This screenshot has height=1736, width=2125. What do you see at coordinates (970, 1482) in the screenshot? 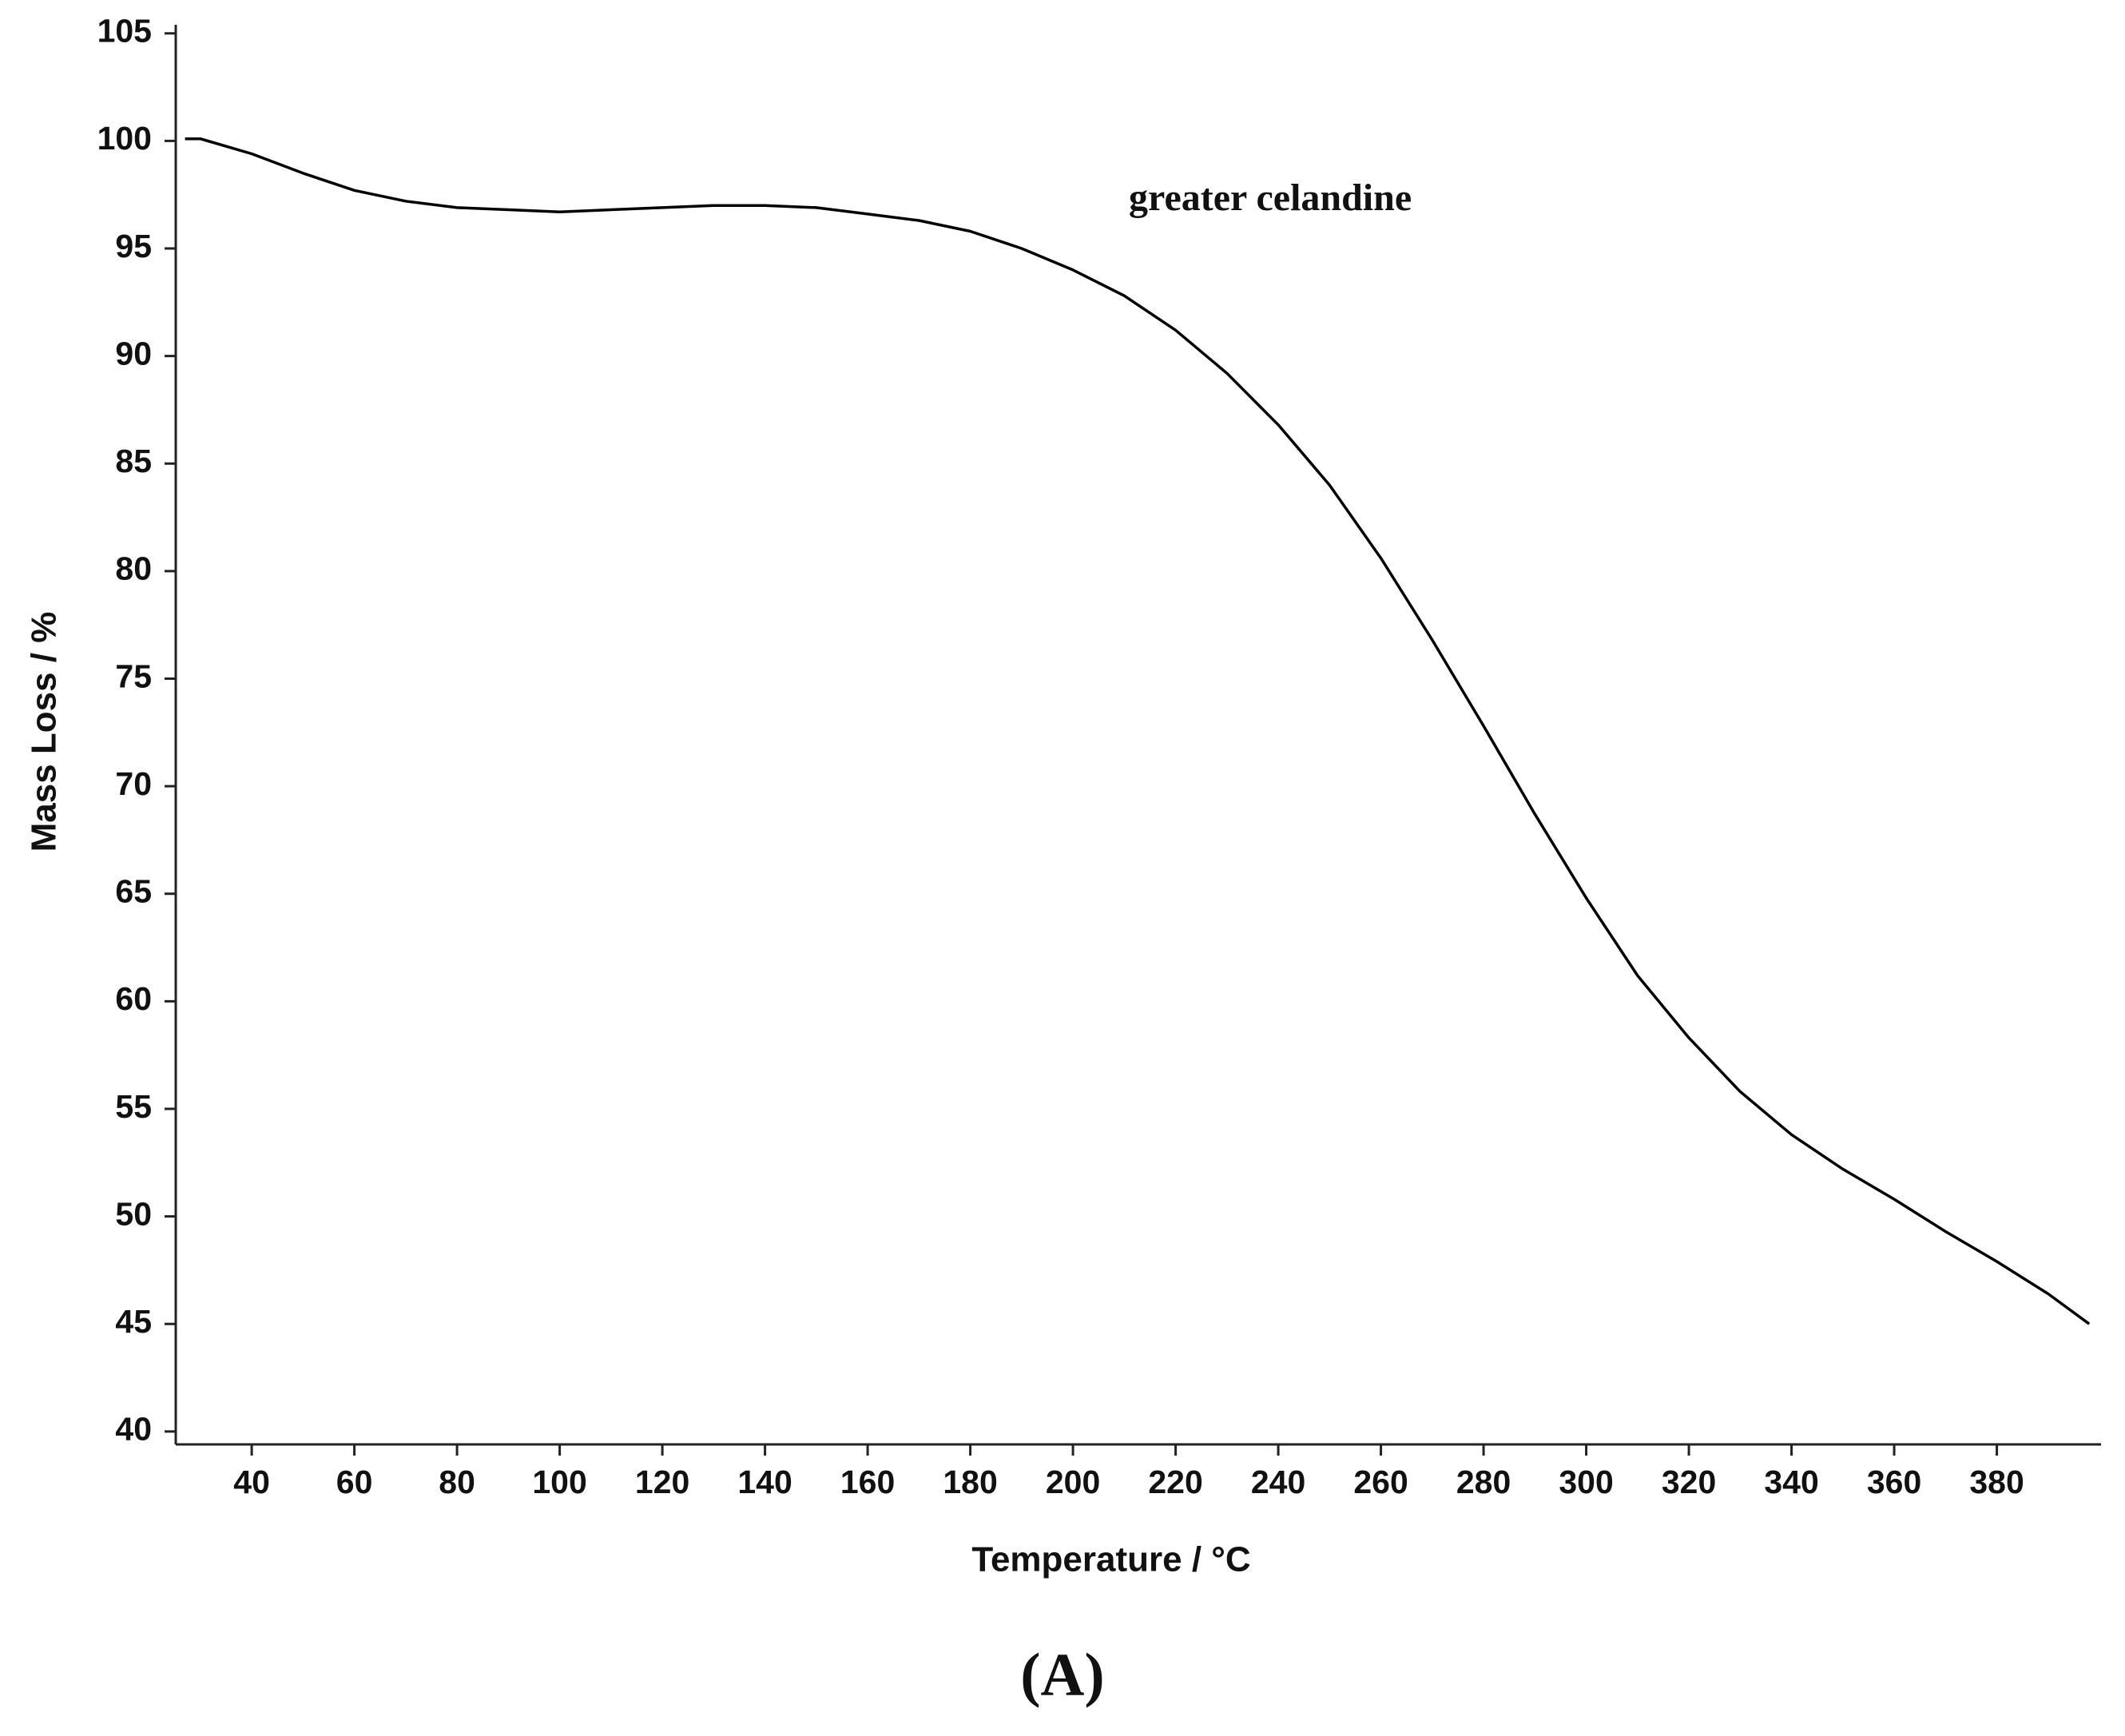
I see `x-tick-label: 180` at bounding box center [970, 1482].